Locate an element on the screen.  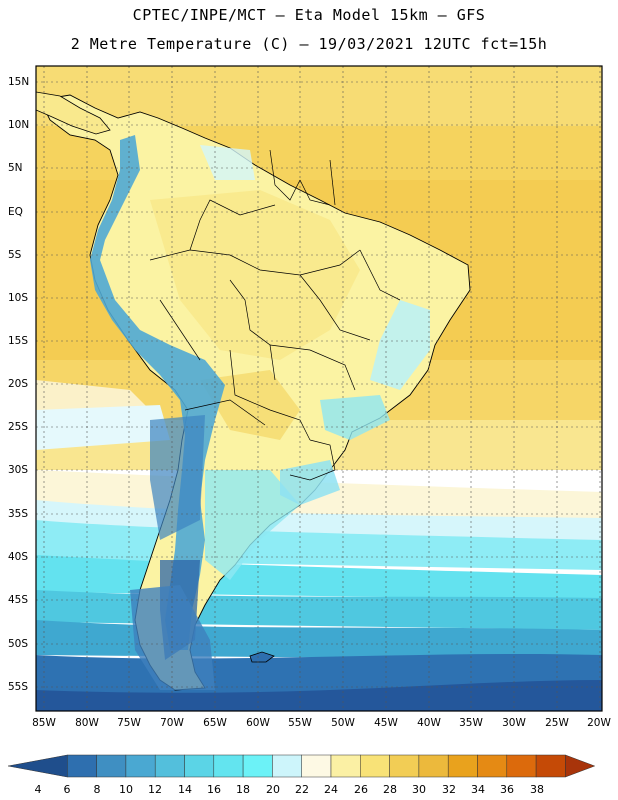
colorbar-label: 22 is located at coordinates (302, 789).